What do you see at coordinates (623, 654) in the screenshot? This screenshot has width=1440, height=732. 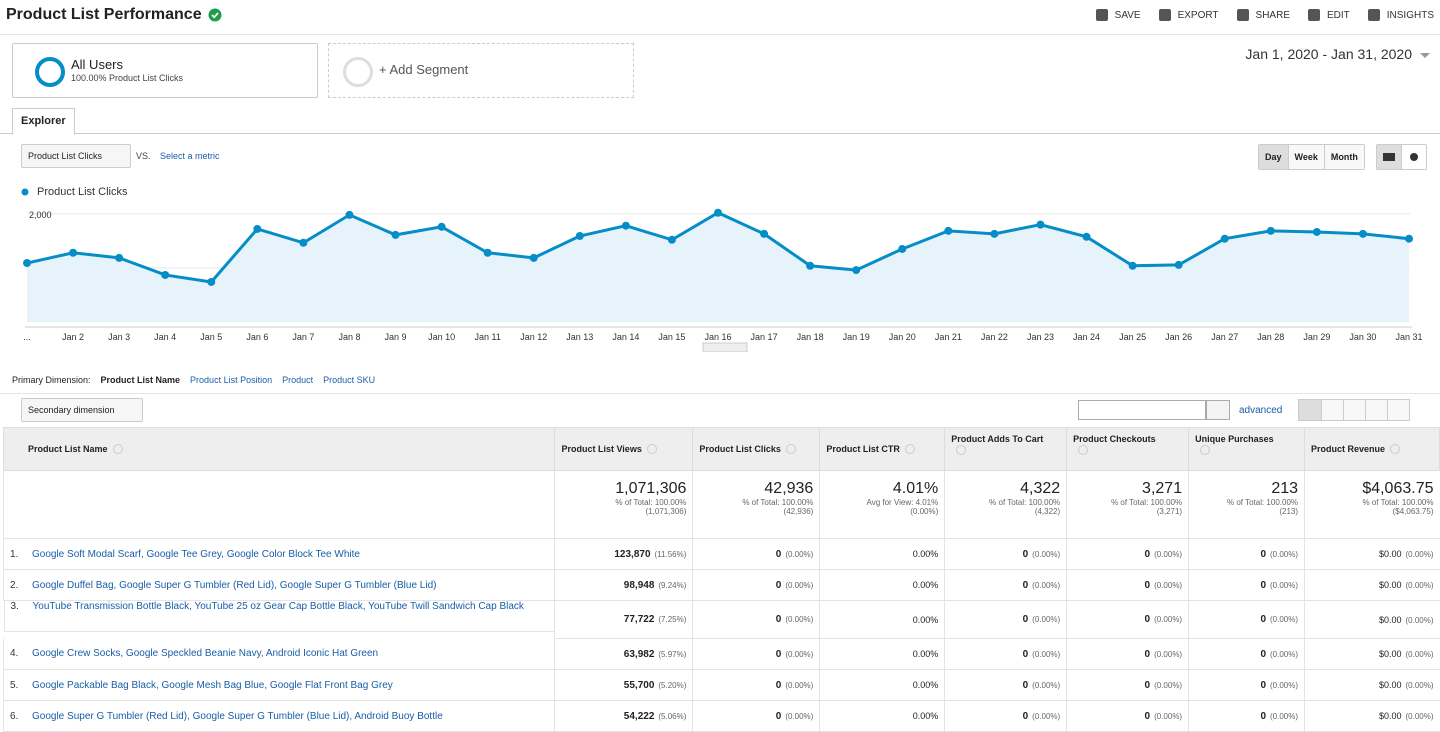 I see `value-cell: 63,982 (5.97%)` at bounding box center [623, 654].